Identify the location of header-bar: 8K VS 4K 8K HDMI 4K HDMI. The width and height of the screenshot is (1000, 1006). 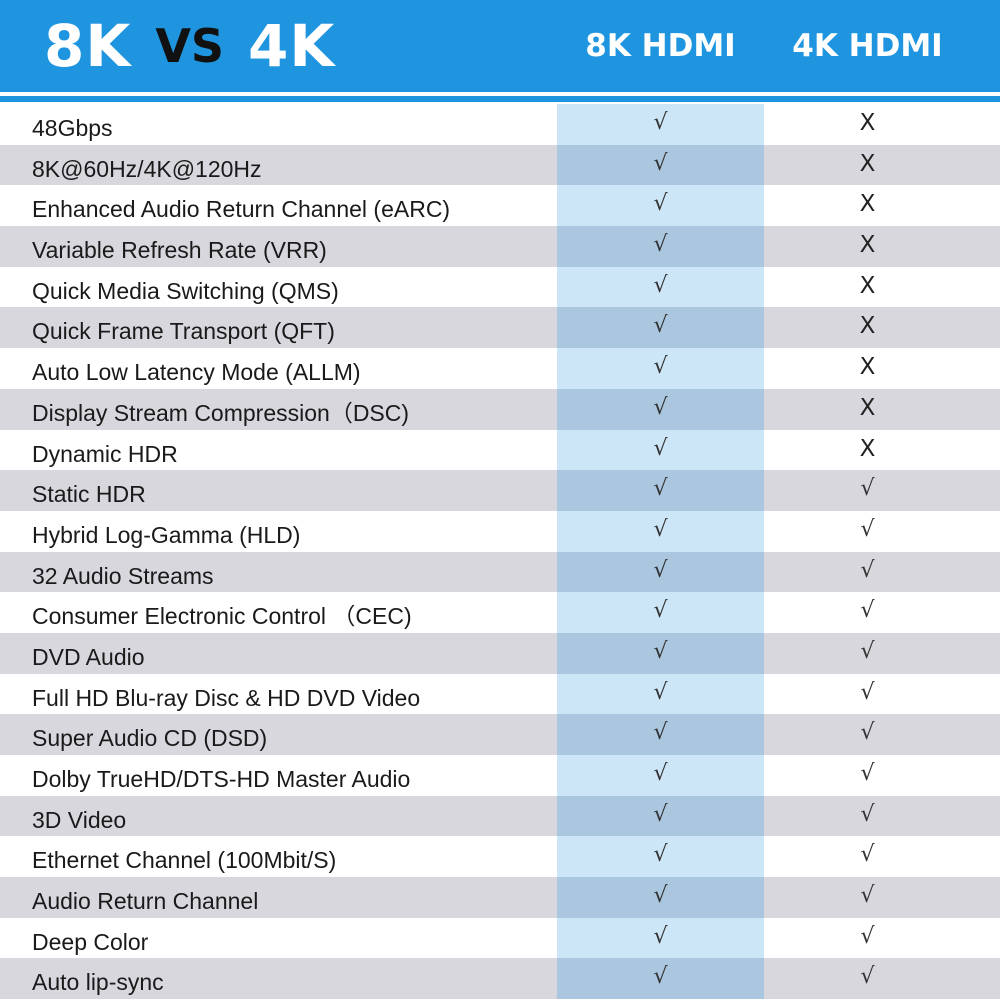
(500, 46).